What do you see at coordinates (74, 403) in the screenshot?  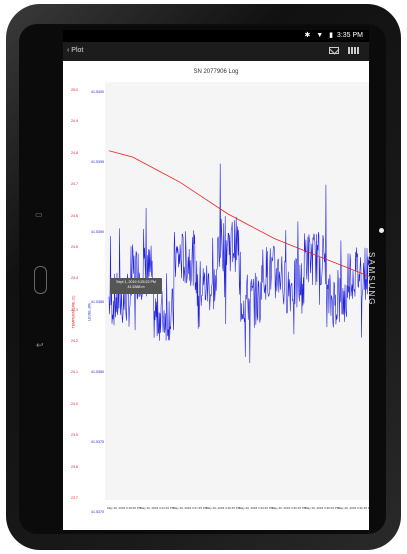 I see `left-tick-label: 24.0` at bounding box center [74, 403].